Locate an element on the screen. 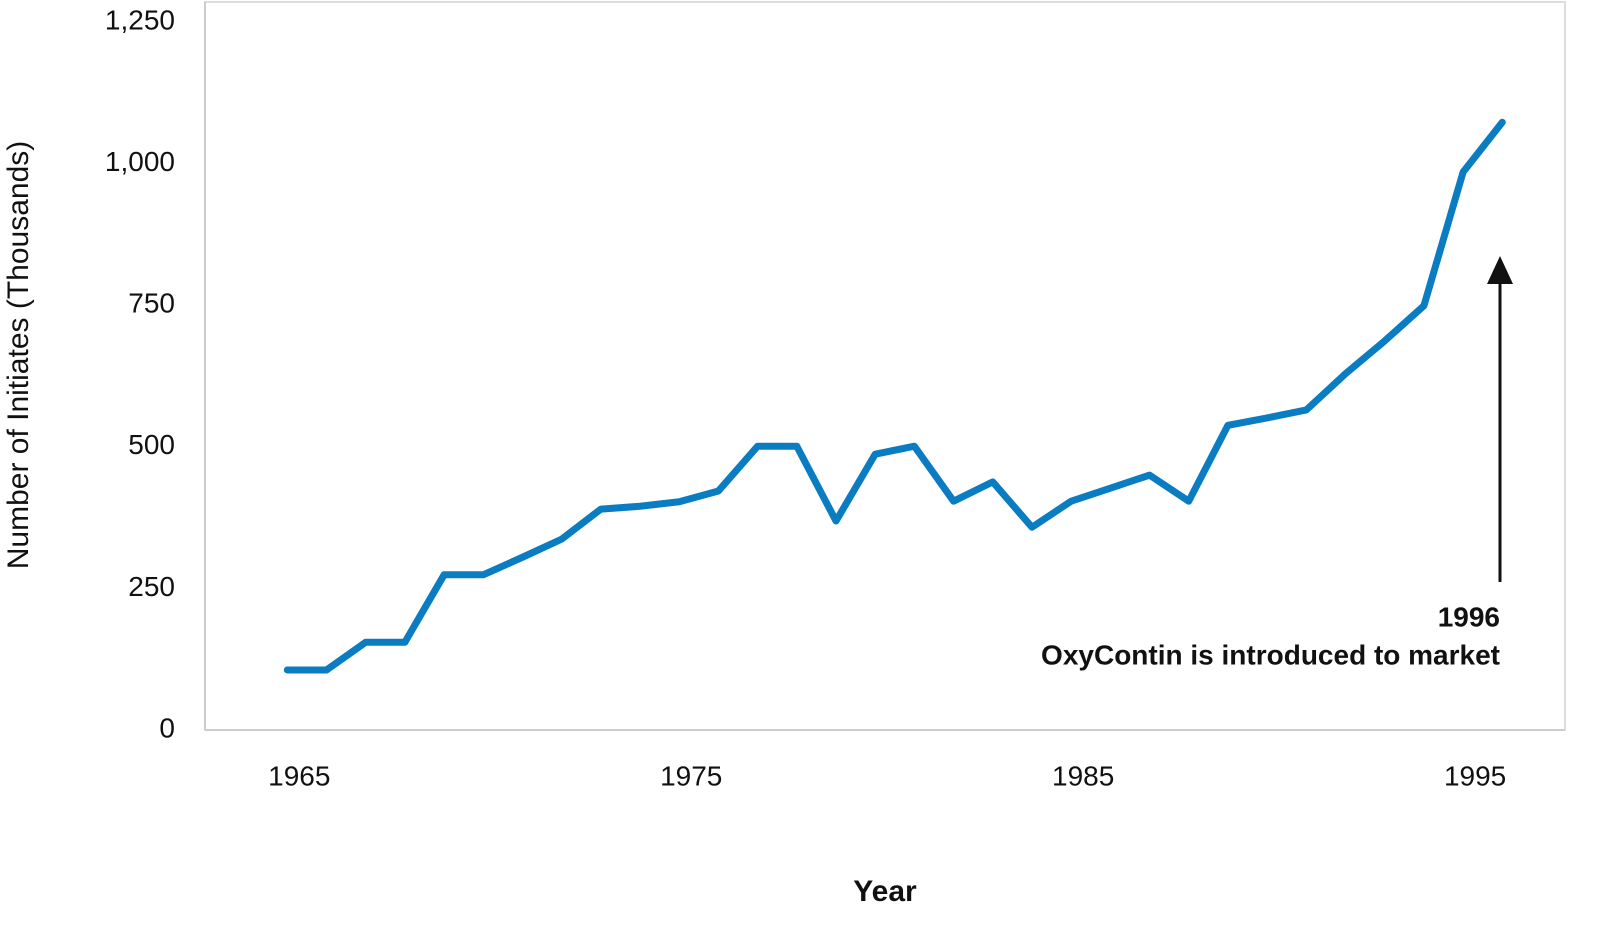  y-tick-label: 0 is located at coordinates (167, 727).